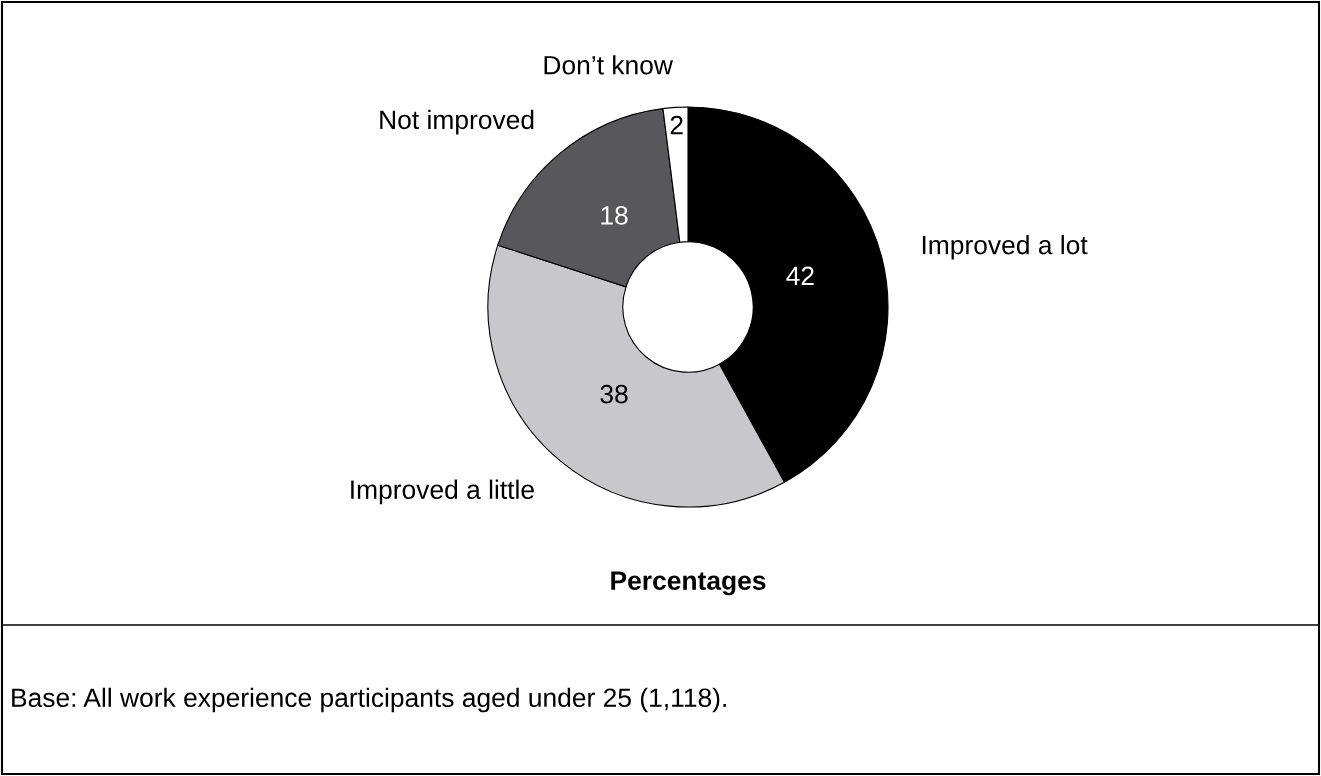 The height and width of the screenshot is (776, 1321). I want to click on slice-label: Don’t know, so click(608, 65).